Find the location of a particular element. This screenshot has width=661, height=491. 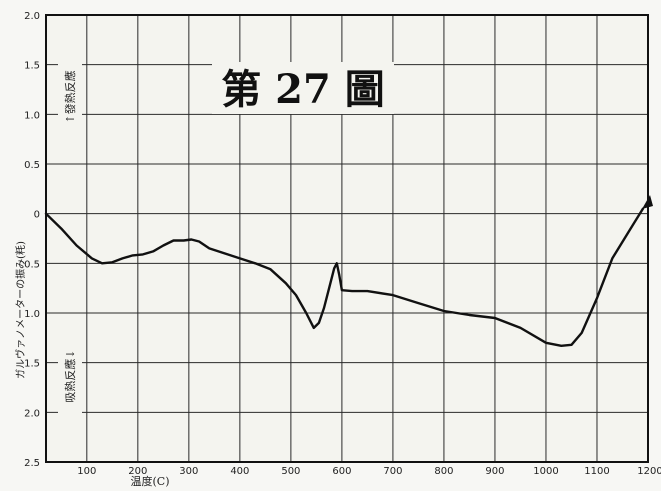

x-tick-label: 1100 is located at coordinates (596, 471).